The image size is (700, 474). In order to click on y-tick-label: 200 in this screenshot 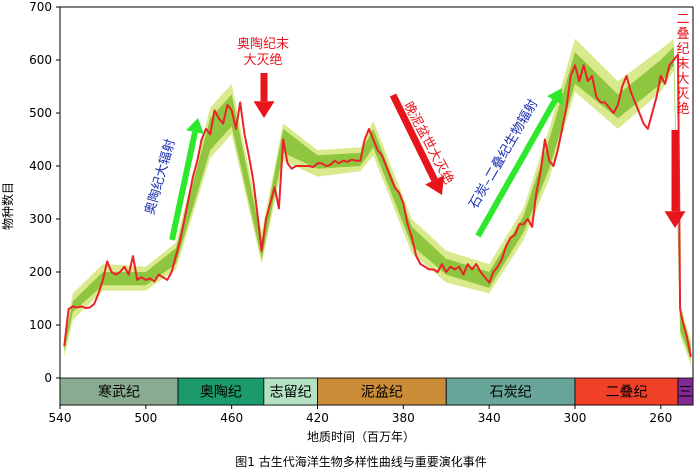, I will do `click(40, 272)`.